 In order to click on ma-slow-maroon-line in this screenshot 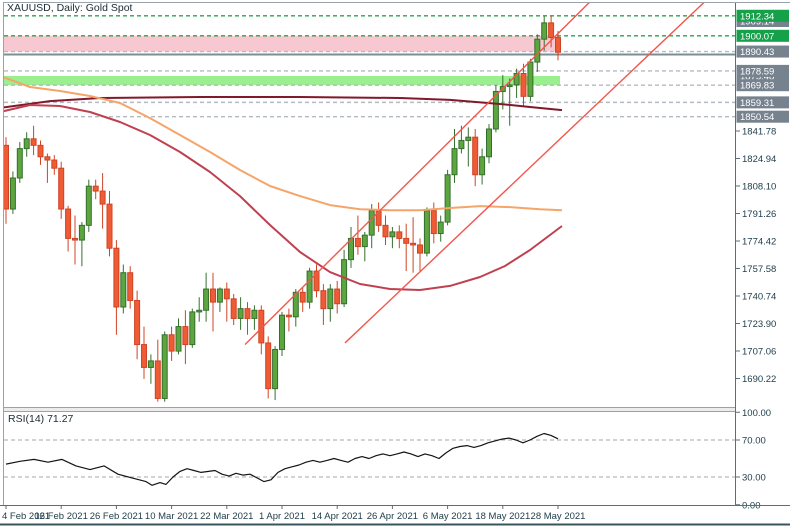, I will do `click(283, 104)`.